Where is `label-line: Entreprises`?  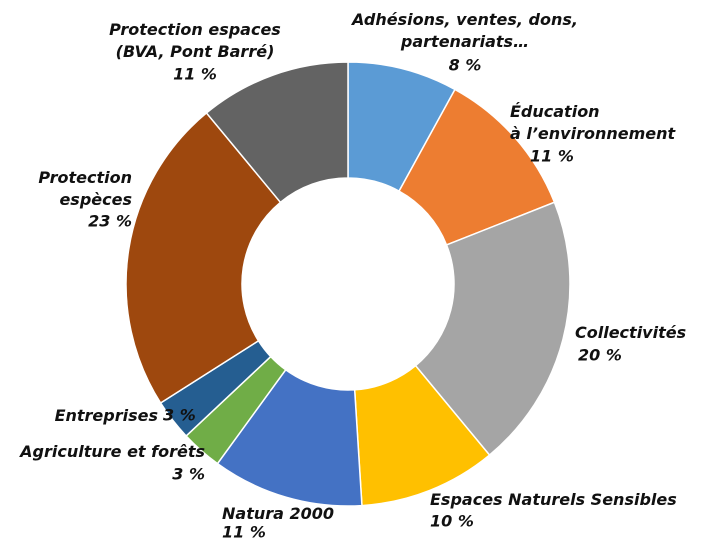
label-line: Entreprises is located at coordinates (106, 415).